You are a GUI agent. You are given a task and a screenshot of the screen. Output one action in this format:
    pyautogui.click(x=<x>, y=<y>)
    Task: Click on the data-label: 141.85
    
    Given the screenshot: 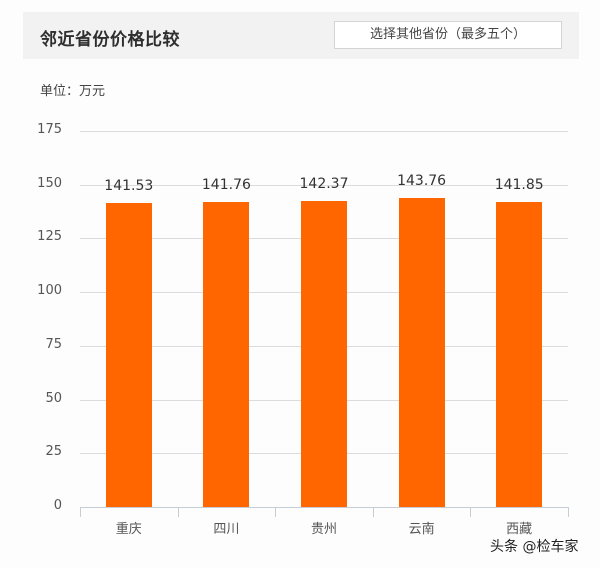 What is the action you would take?
    pyautogui.click(x=519, y=185)
    